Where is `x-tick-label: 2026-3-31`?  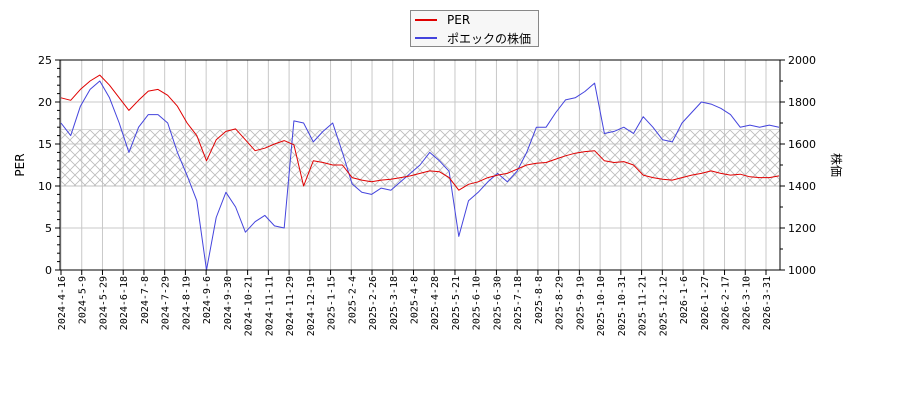 x-tick-label: 2026-3-31 is located at coordinates (767, 303).